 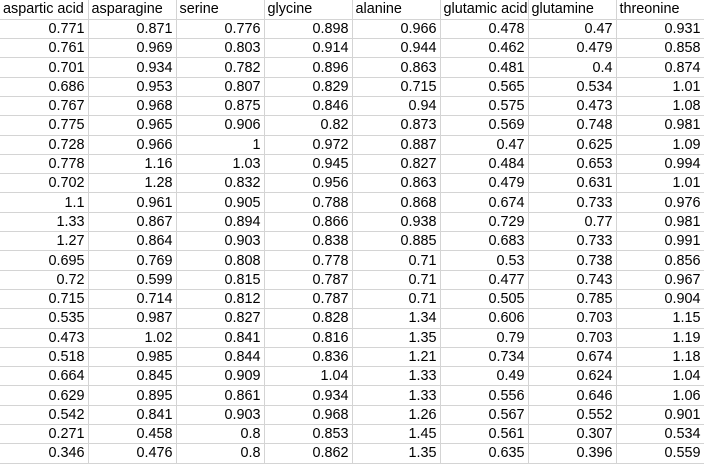 What do you see at coordinates (132, 29) in the screenshot?
I see `data-cell: 0.871` at bounding box center [132, 29].